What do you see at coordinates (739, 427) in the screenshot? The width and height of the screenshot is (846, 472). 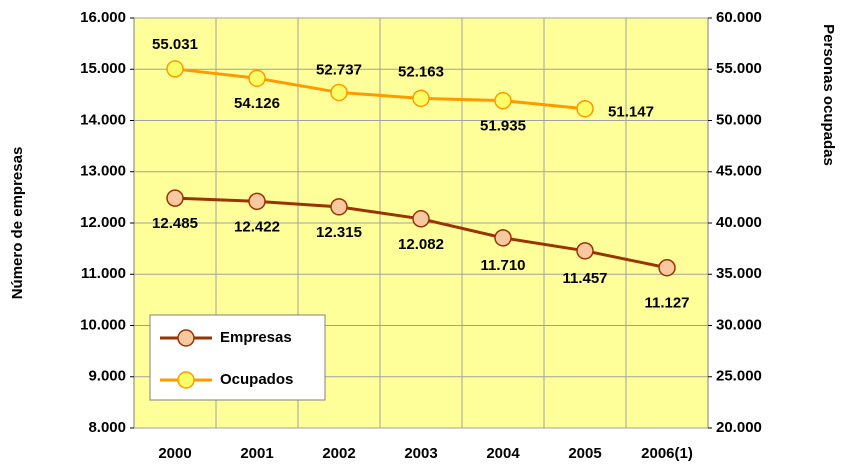 I see `y2-tick-label: 20.000` at bounding box center [739, 427].